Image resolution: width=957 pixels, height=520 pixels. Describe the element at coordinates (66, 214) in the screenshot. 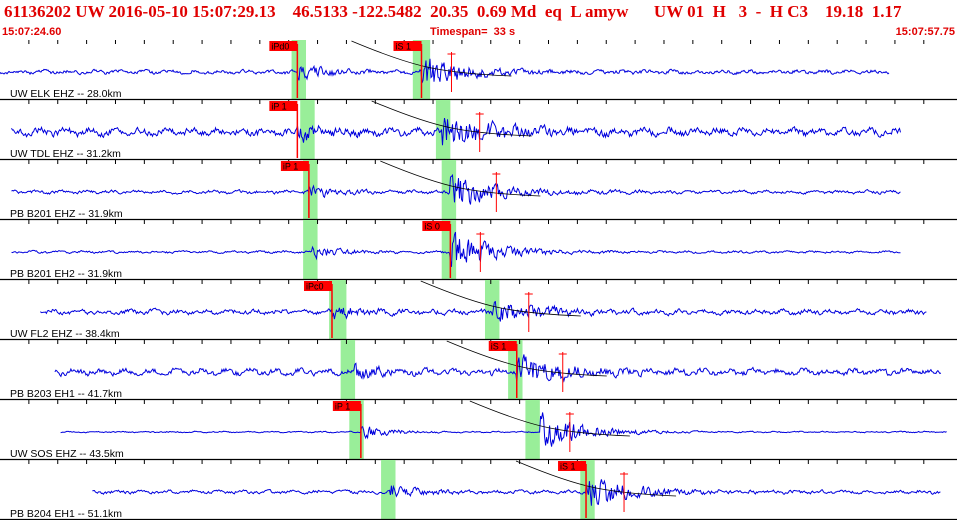

I see `channel-label: PB B201 EHZ -- 31.9km` at that location.